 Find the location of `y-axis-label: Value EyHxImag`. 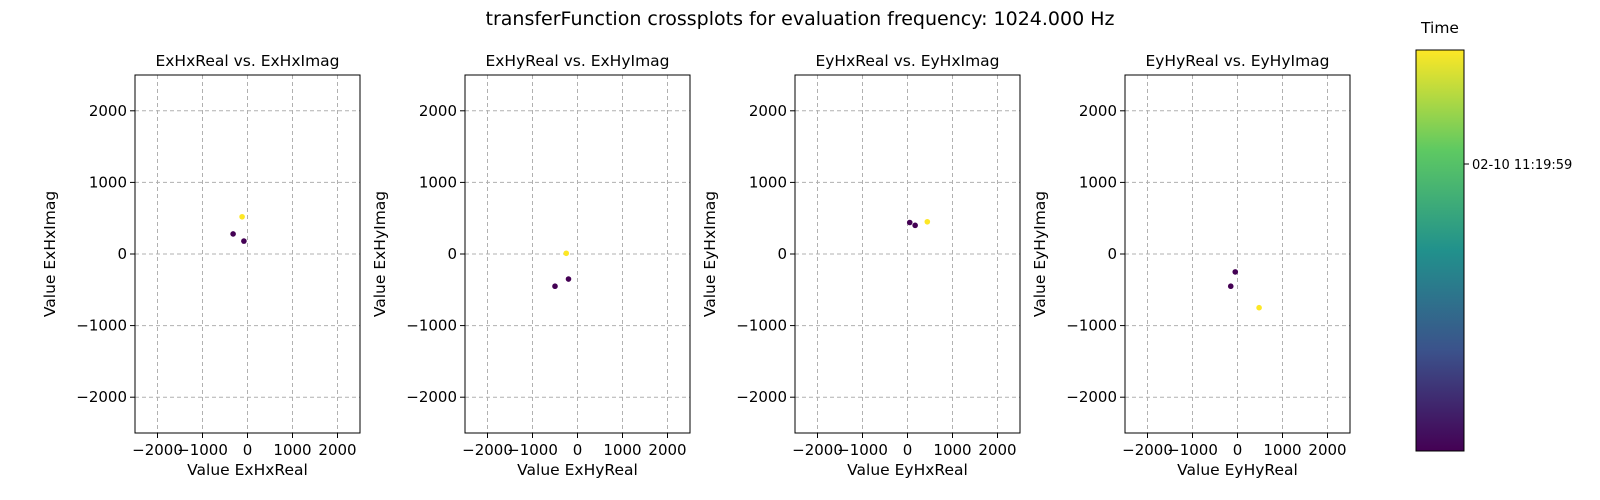

y-axis-label: Value EyHxImag is located at coordinates (710, 254).